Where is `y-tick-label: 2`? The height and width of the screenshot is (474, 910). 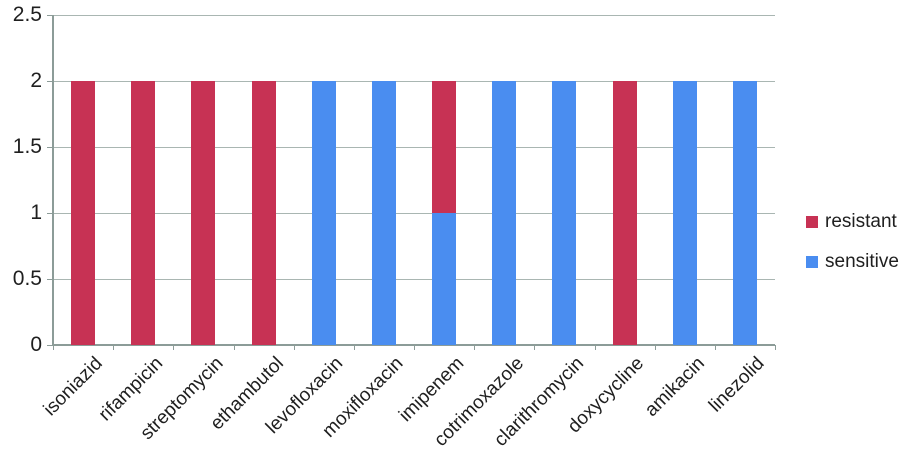 y-tick-label: 2 is located at coordinates (36, 80).